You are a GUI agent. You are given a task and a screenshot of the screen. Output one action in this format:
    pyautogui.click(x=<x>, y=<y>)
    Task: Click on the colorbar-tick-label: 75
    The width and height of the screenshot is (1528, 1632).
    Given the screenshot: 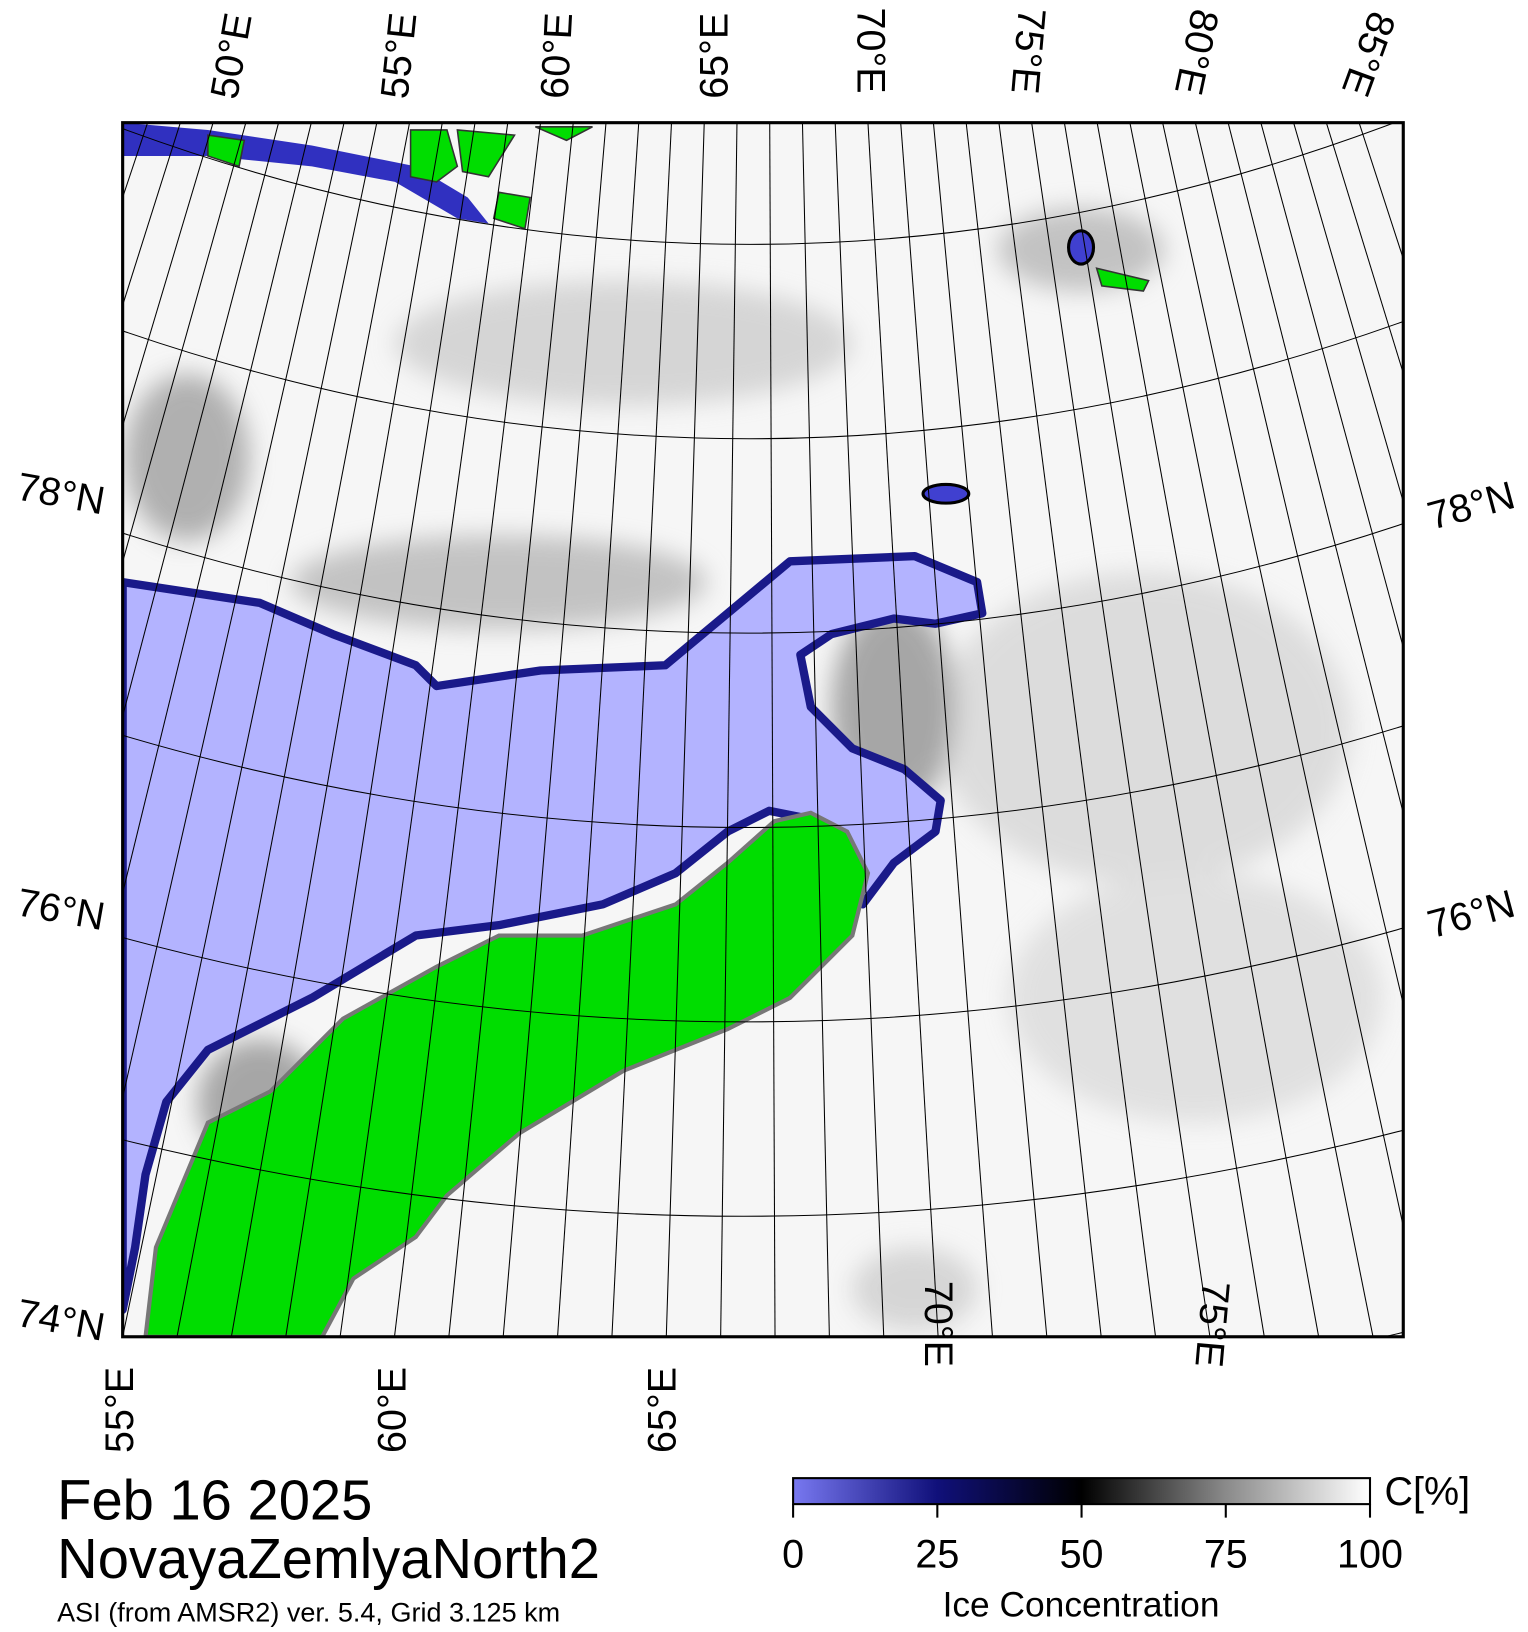 What is the action you would take?
    pyautogui.click(x=1226, y=1555)
    